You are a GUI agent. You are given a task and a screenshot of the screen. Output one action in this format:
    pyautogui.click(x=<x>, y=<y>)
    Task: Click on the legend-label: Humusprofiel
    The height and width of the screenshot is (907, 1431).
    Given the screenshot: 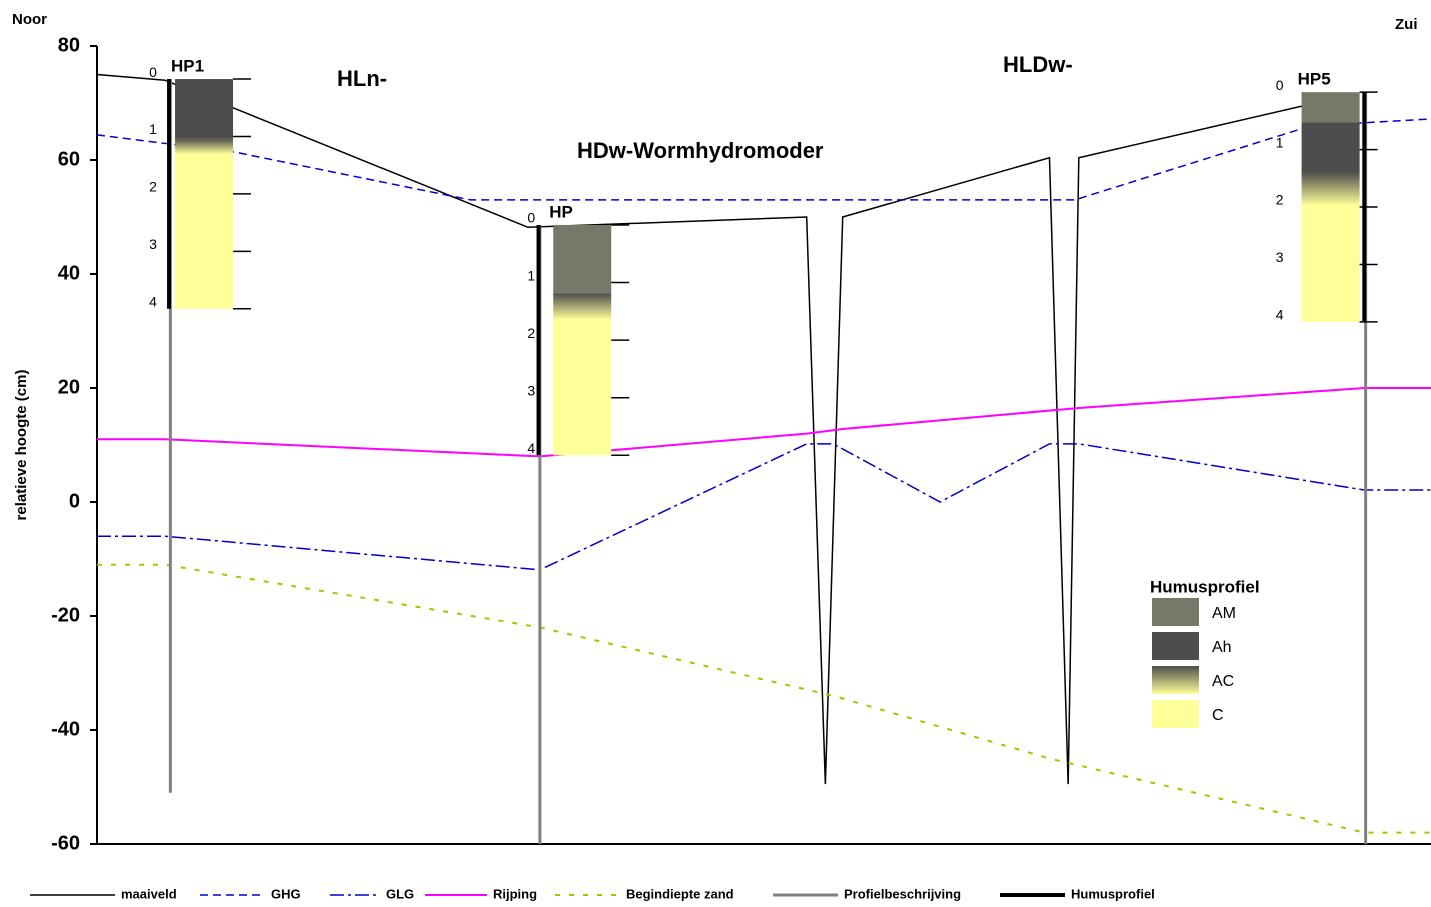 What is the action you would take?
    pyautogui.click(x=1113, y=893)
    